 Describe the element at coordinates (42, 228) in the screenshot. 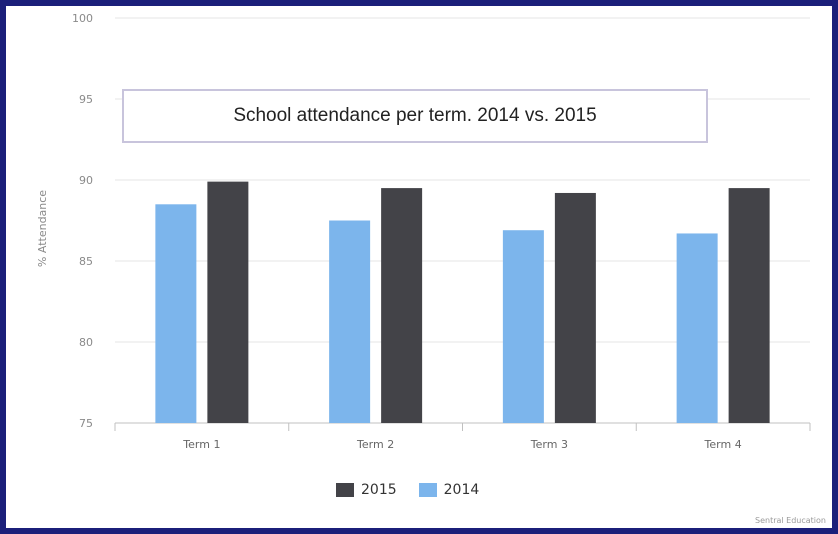

I see `y-axis-label: % Attendance` at that location.